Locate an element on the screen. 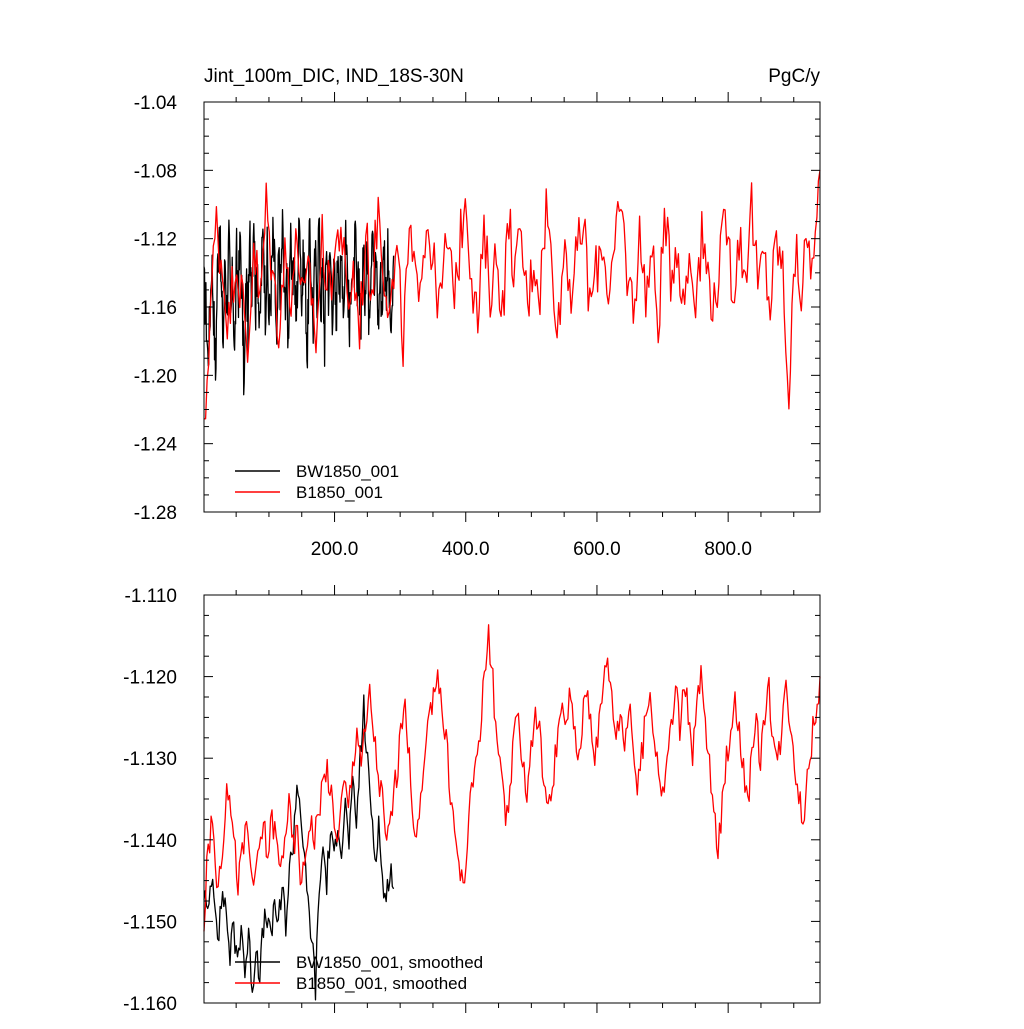 This screenshot has height=1029, width=1024. y-tick-label: -1.160 is located at coordinates (150, 1004).